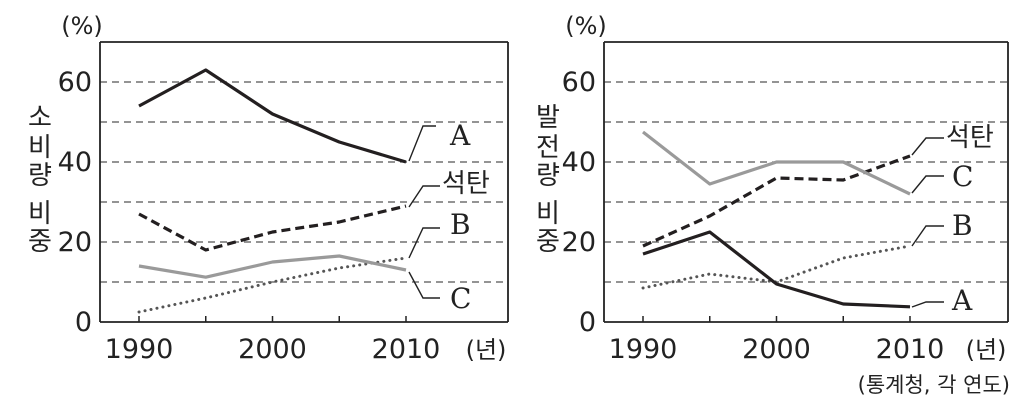 Image resolution: width=1022 pixels, height=402 pixels. I want to click on source-note: (통계청, 각 연도), so click(934, 385).